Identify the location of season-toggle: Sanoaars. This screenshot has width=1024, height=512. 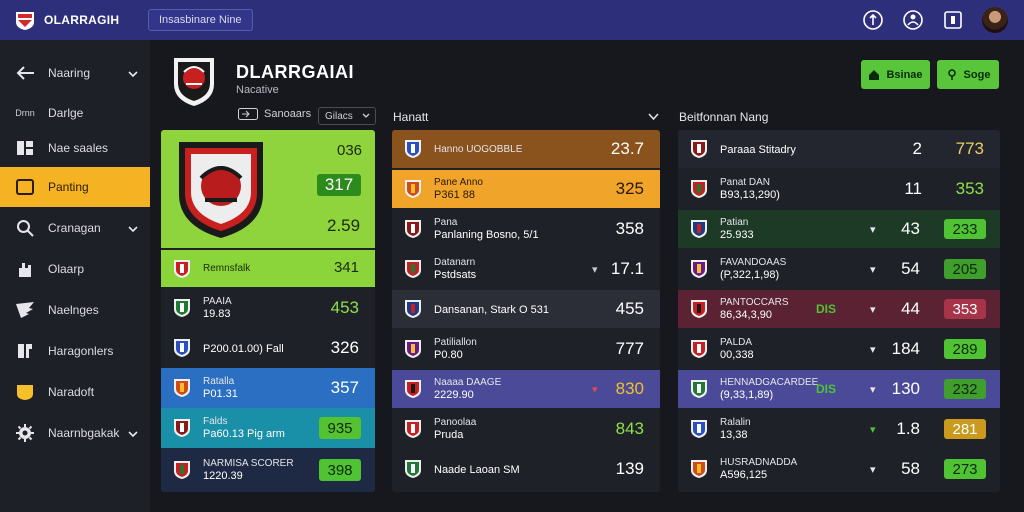
(274, 114).